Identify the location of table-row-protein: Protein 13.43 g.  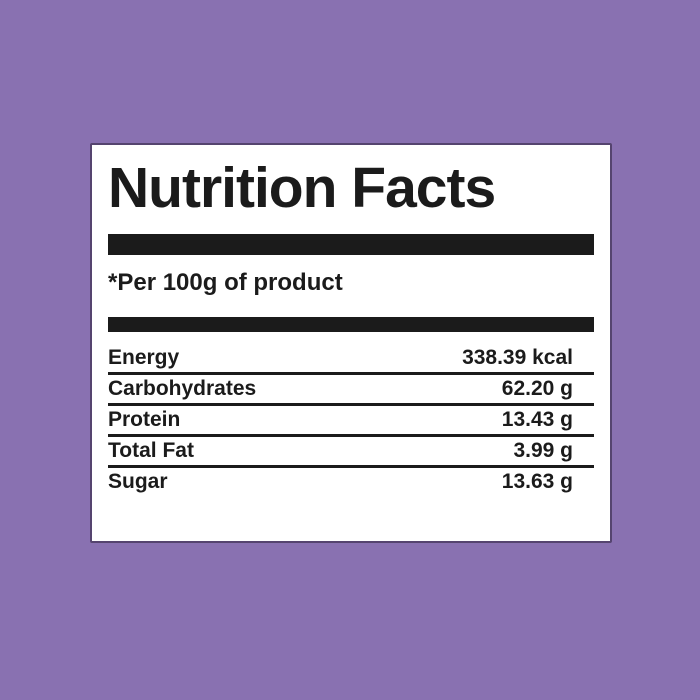
(351, 421).